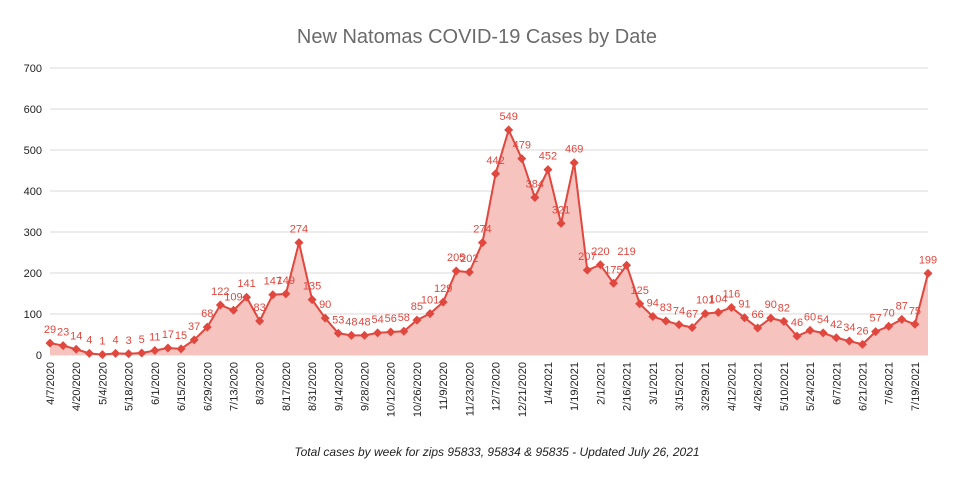  Describe the element at coordinates (364, 322) in the screenshot. I see `data-label: 48` at that location.